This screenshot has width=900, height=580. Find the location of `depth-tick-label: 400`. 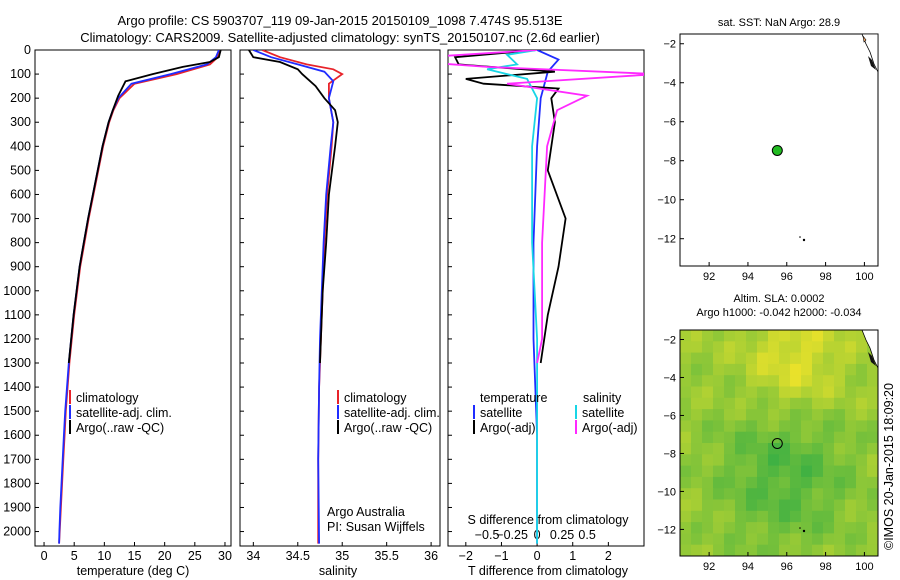

depth-tick-label: 400 is located at coordinates (20, 146).